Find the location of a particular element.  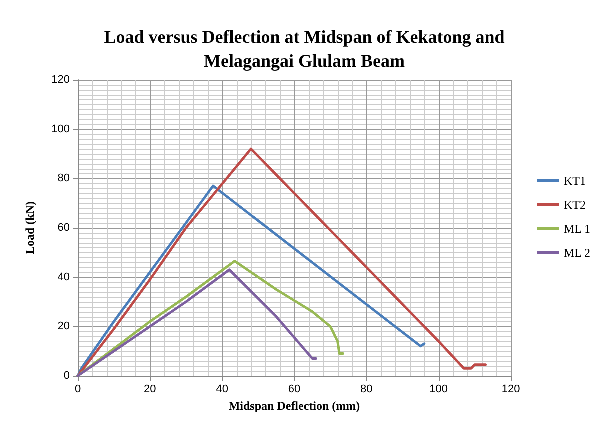

x-tick-label: 20 is located at coordinates (150, 390).